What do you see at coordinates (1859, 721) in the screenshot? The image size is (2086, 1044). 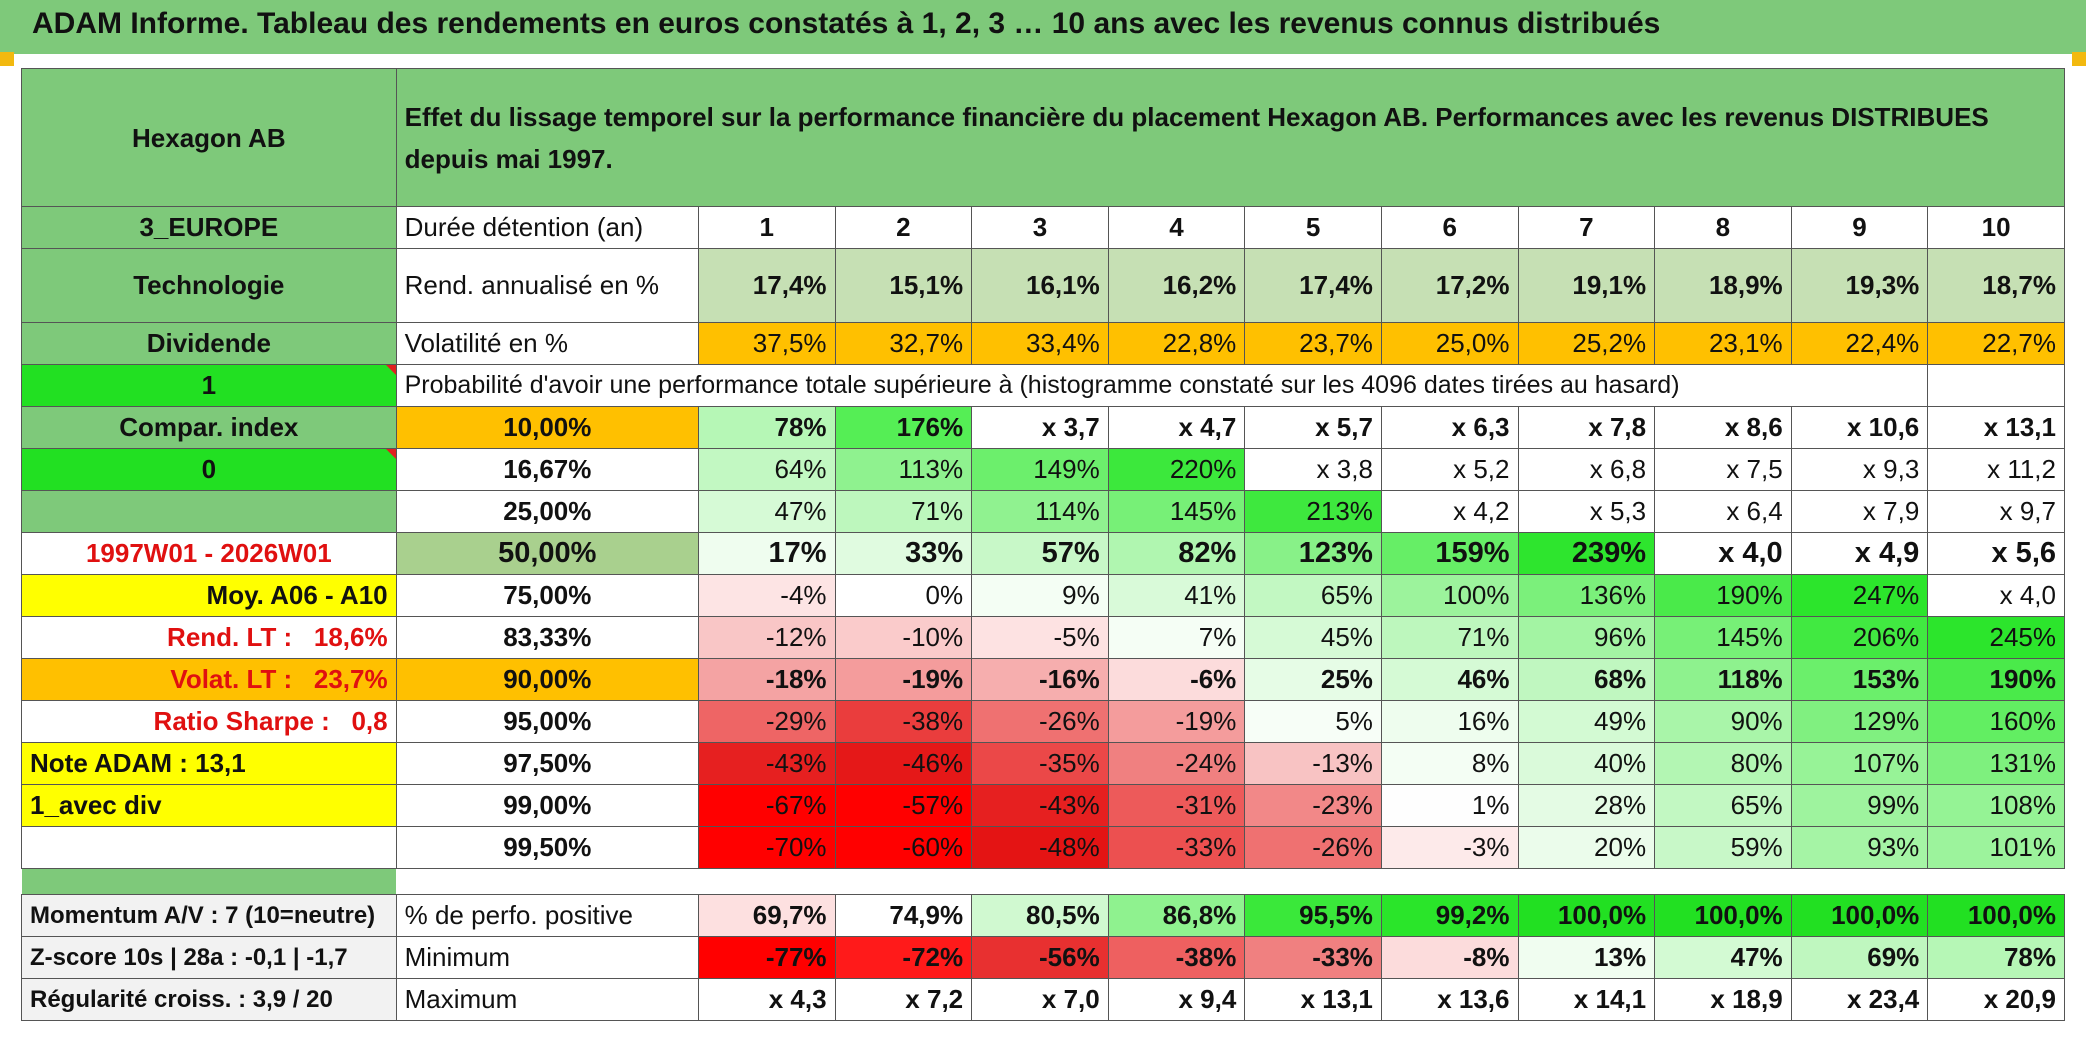 I see `quantile-cell: 129%` at bounding box center [1859, 721].